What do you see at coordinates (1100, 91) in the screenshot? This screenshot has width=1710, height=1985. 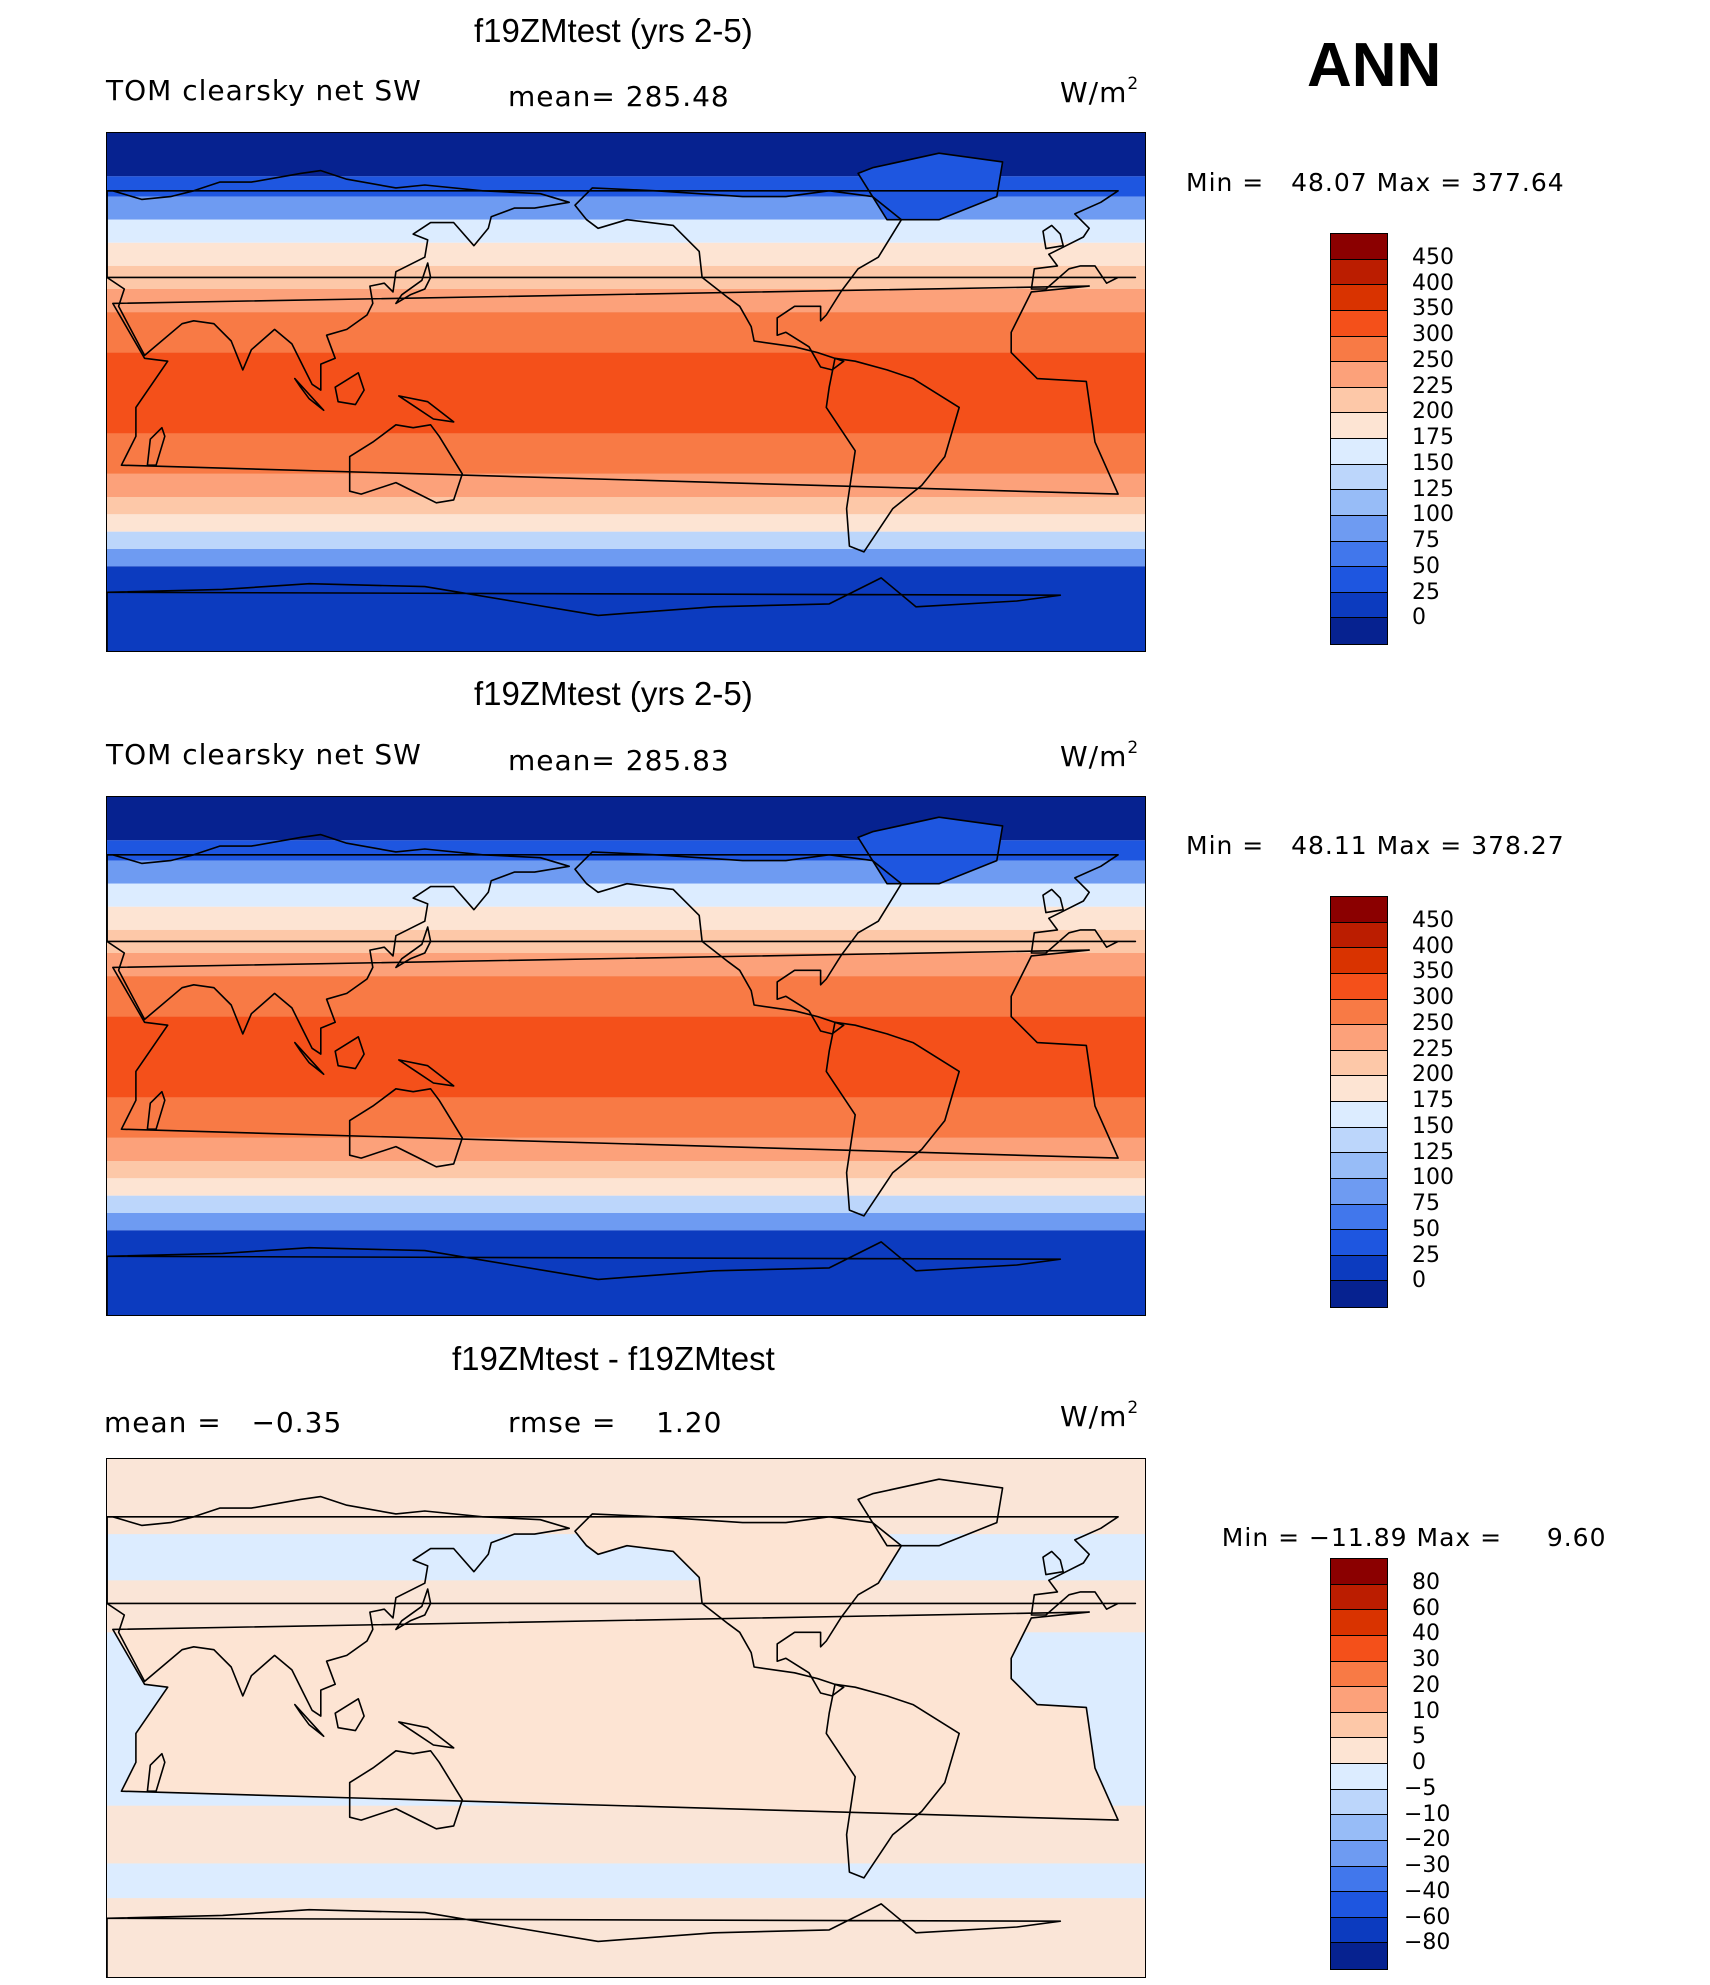 I see `panel-1-units: W/m2` at bounding box center [1100, 91].